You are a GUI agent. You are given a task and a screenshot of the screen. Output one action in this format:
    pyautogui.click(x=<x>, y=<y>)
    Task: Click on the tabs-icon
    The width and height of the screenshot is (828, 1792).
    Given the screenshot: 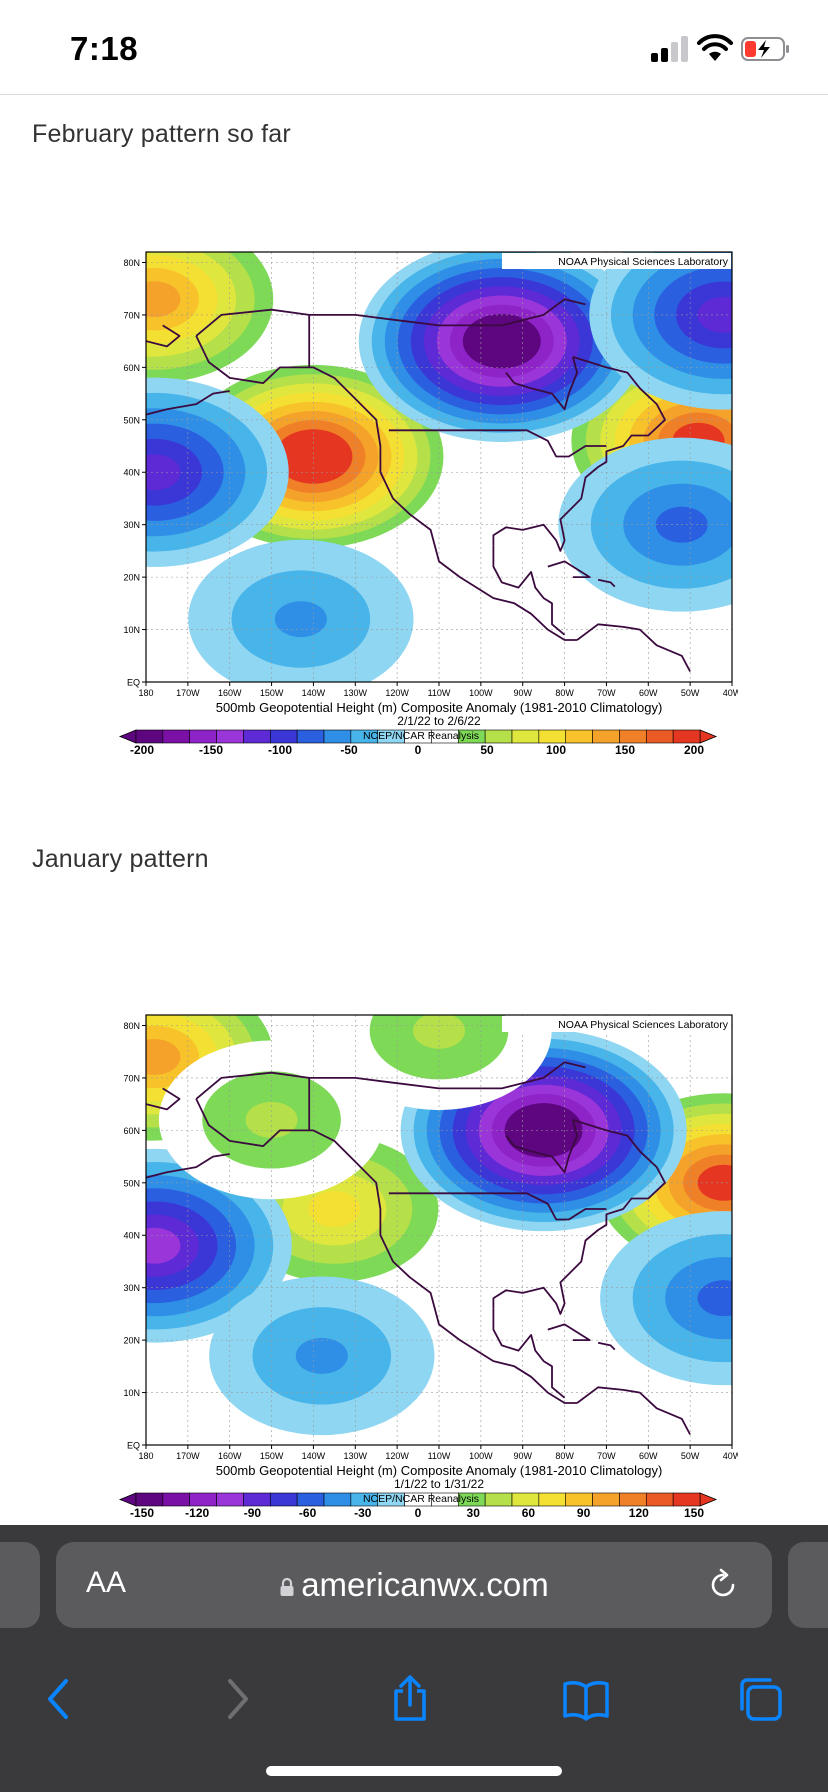 What is the action you would take?
    pyautogui.click(x=760, y=1699)
    